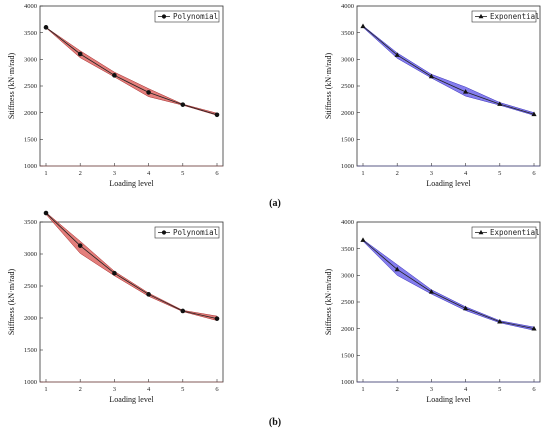 This screenshot has width=550, height=430. What do you see at coordinates (515, 232) in the screenshot?
I see `legend-label: Exponential` at bounding box center [515, 232].